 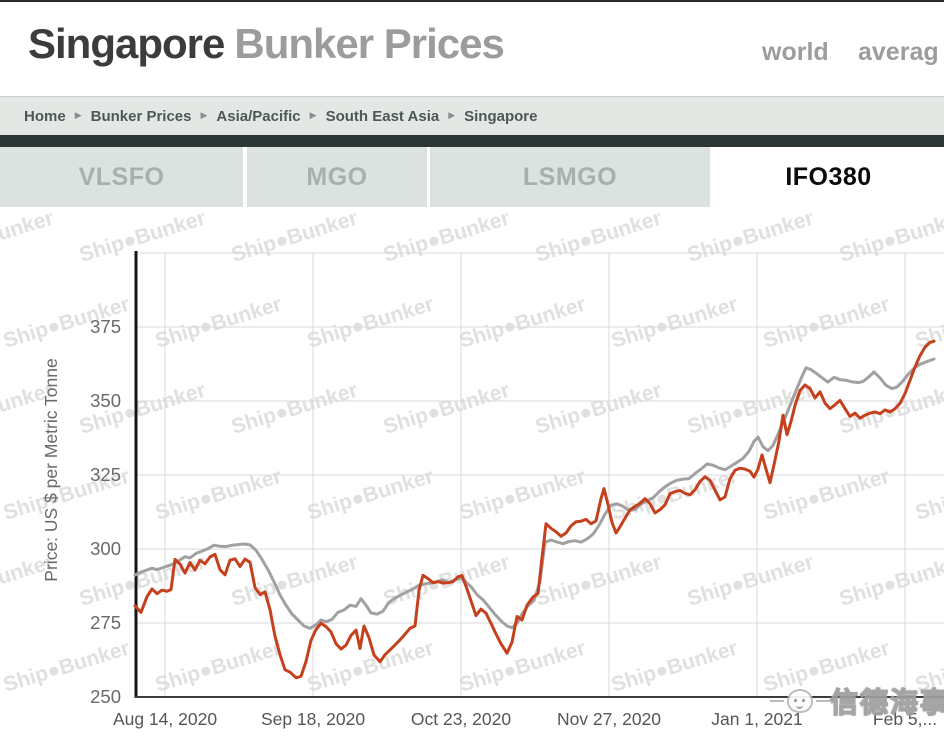 I want to click on y-axis-title: Price: US $ per Metric Tonne, so click(x=51, y=469).